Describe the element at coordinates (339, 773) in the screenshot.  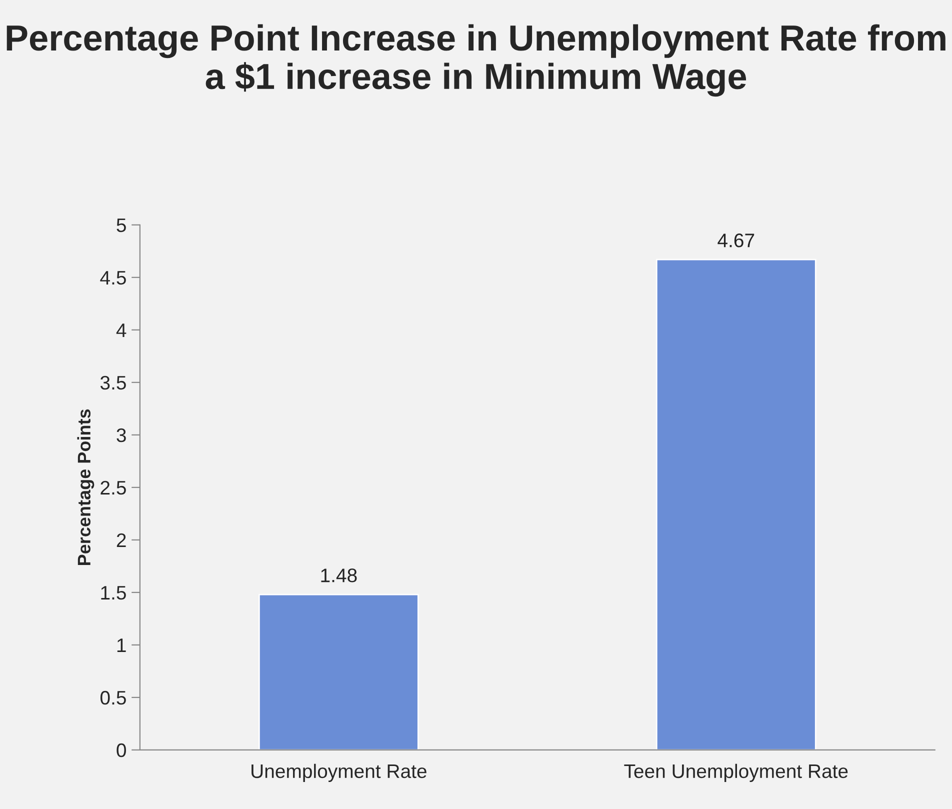
I see `x-tick-label: Unemployment Rate` at that location.